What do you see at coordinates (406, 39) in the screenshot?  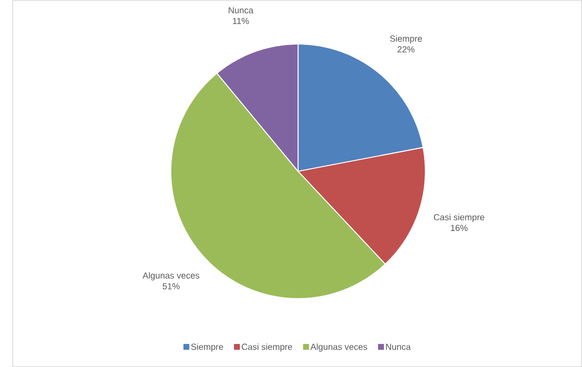 I see `slice-label: Siempre` at bounding box center [406, 39].